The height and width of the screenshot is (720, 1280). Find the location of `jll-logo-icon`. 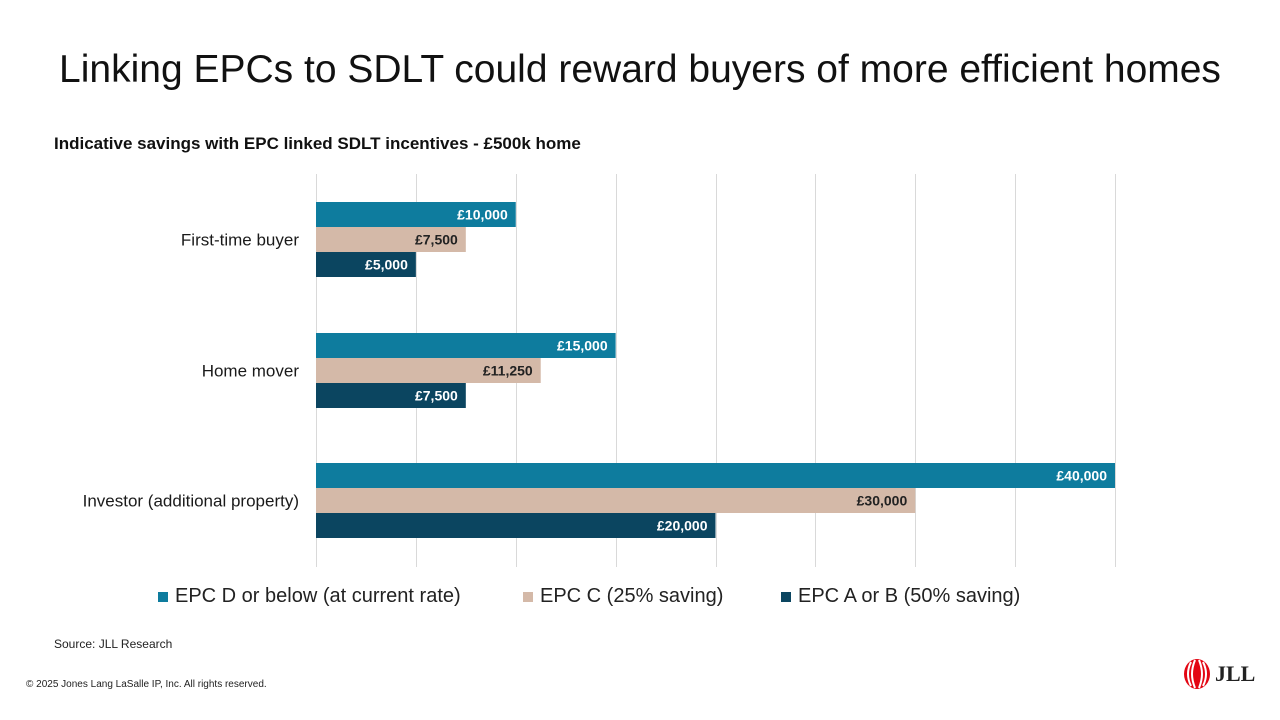

jll-logo-icon is located at coordinates (1197, 674).